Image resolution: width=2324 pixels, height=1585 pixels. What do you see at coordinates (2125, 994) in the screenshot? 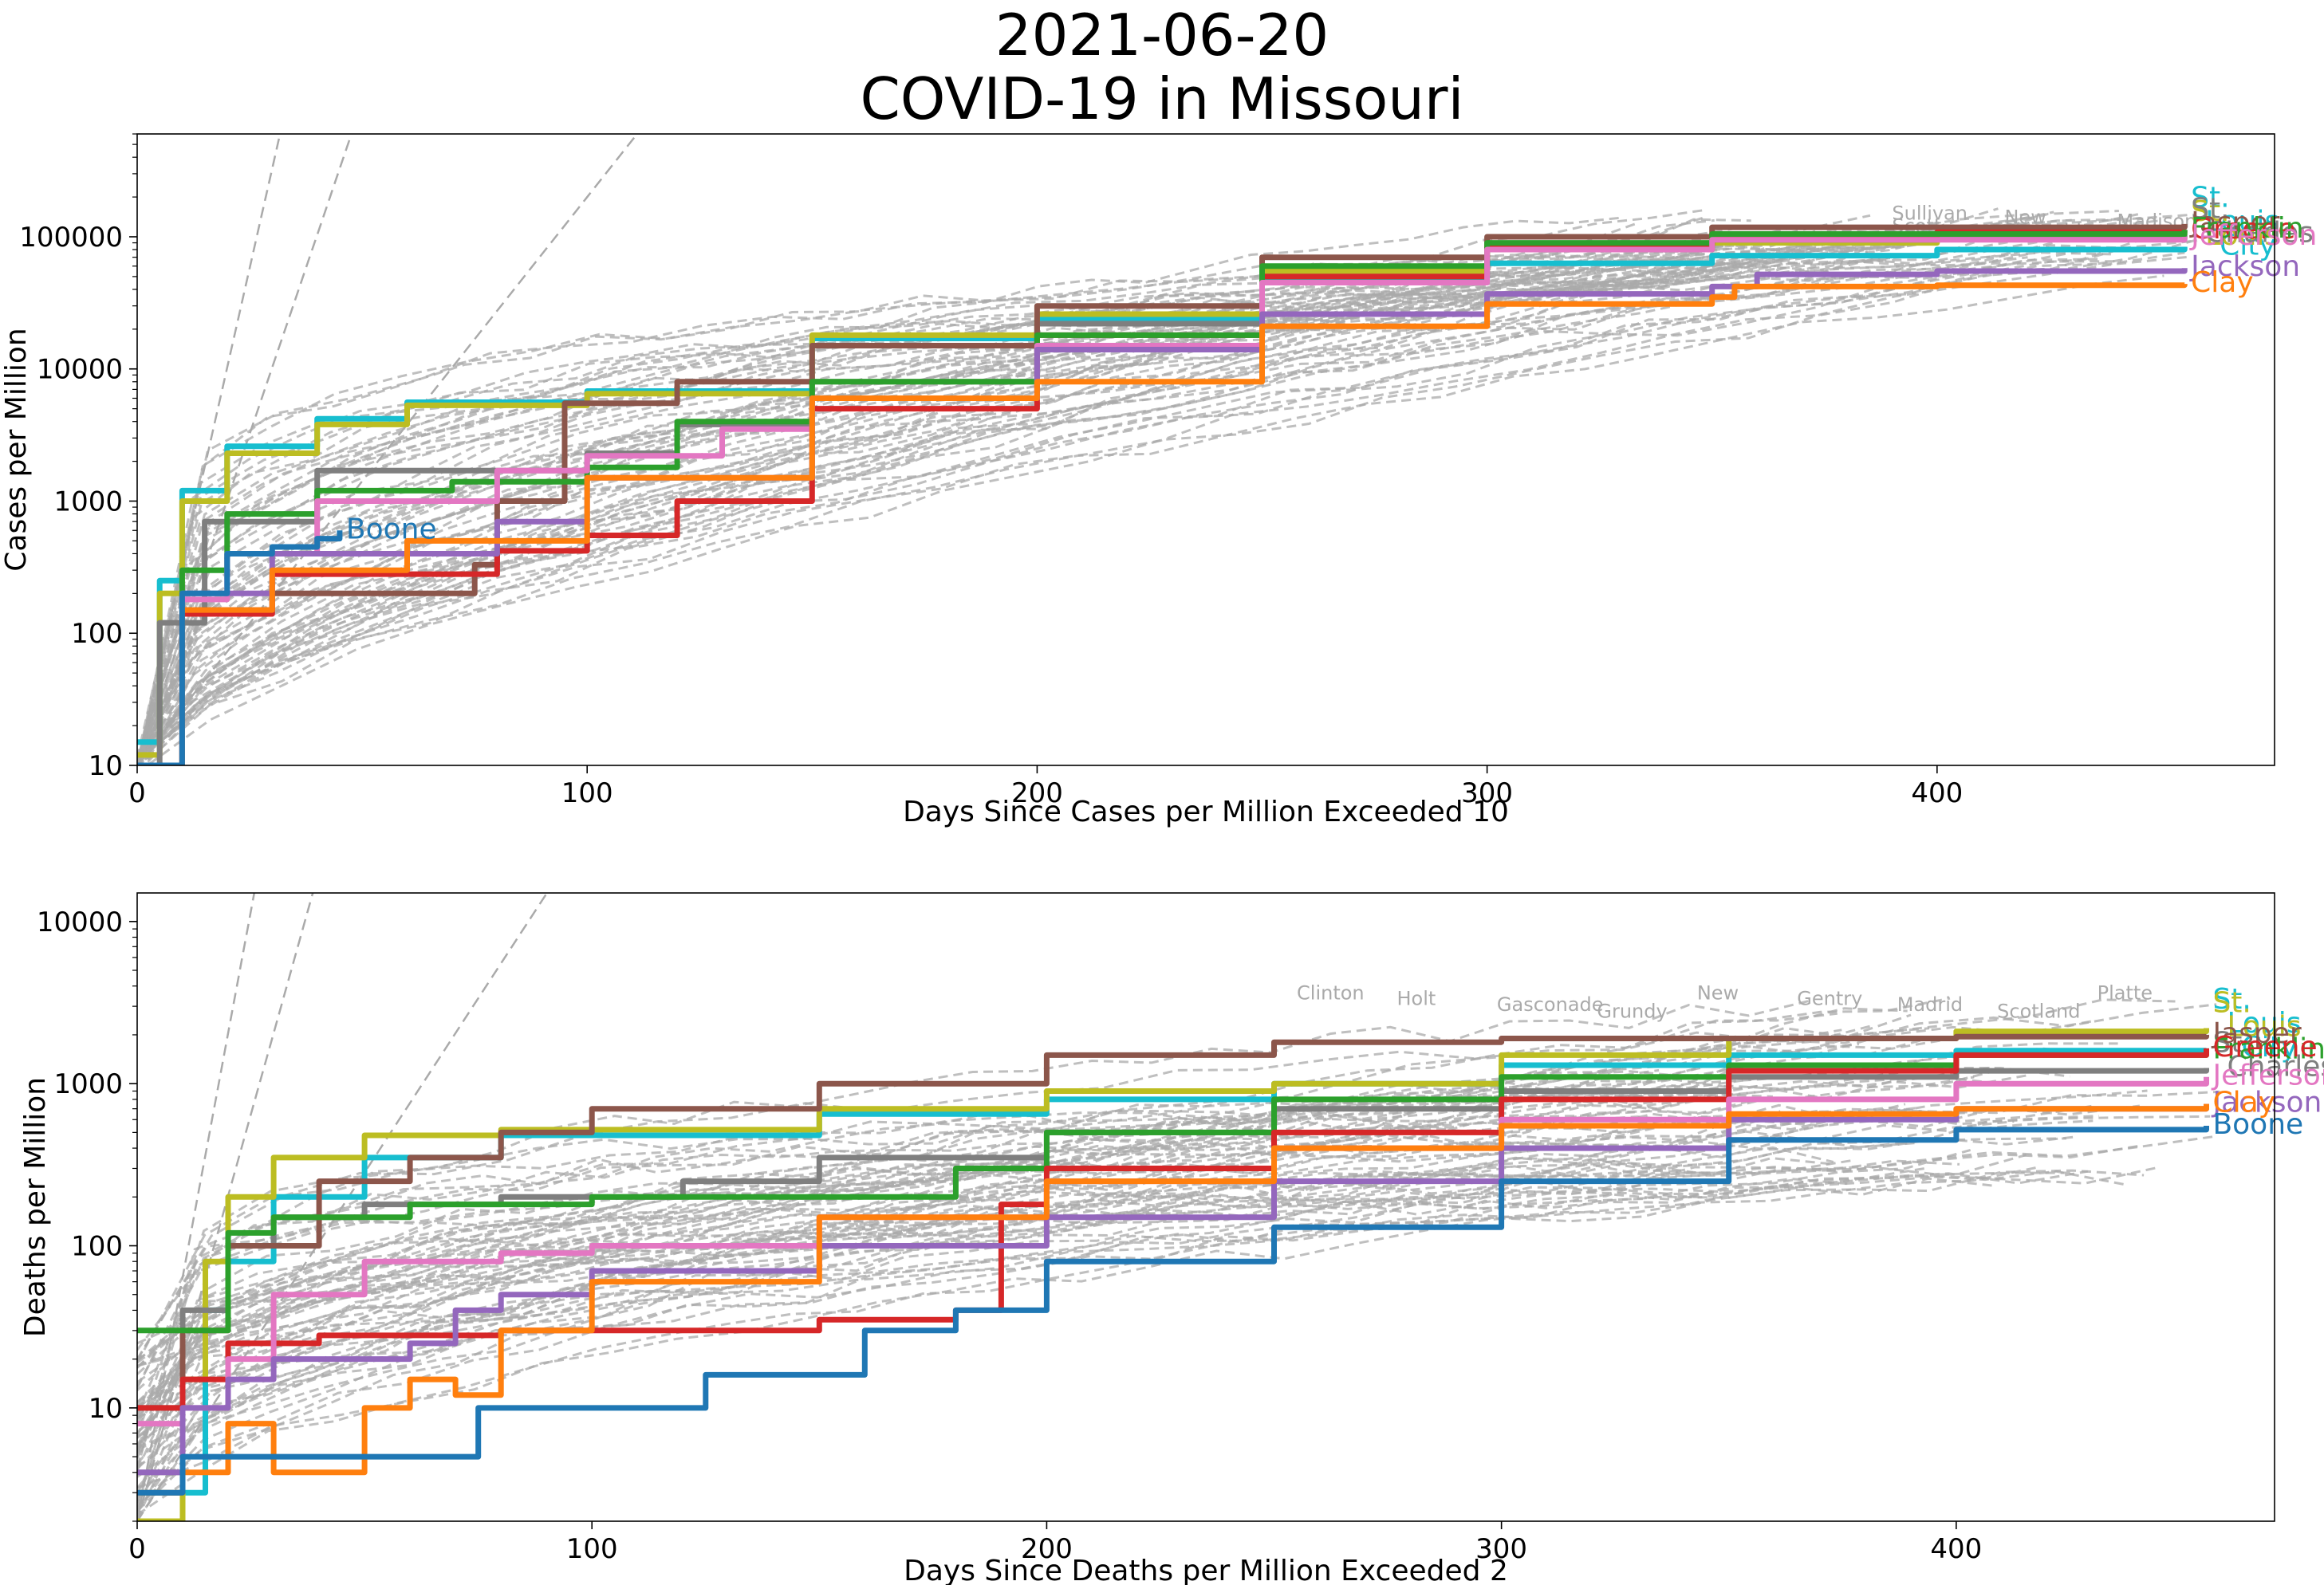
I see `background-county-label: Platte` at bounding box center [2125, 994].